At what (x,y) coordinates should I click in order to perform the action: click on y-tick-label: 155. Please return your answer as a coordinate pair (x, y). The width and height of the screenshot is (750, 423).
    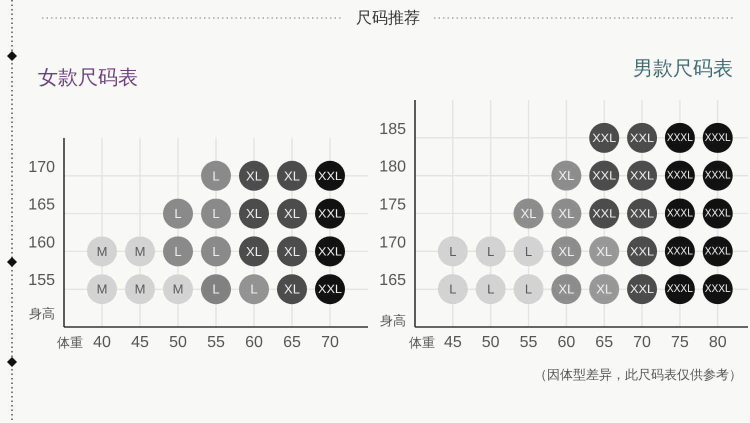
    Looking at the image, I should click on (42, 281).